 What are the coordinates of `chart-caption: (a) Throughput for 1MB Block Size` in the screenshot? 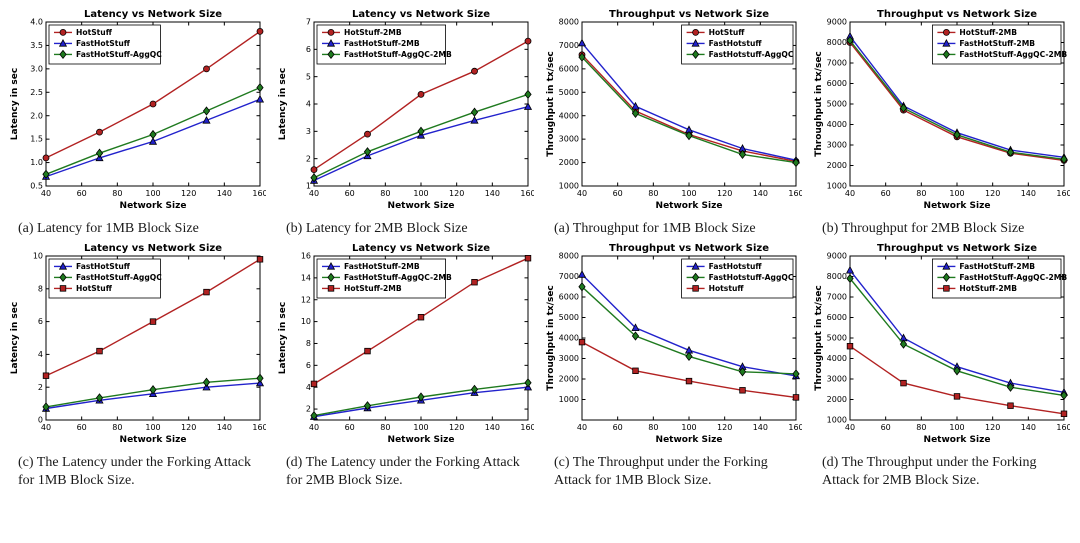 It's located at (655, 228).